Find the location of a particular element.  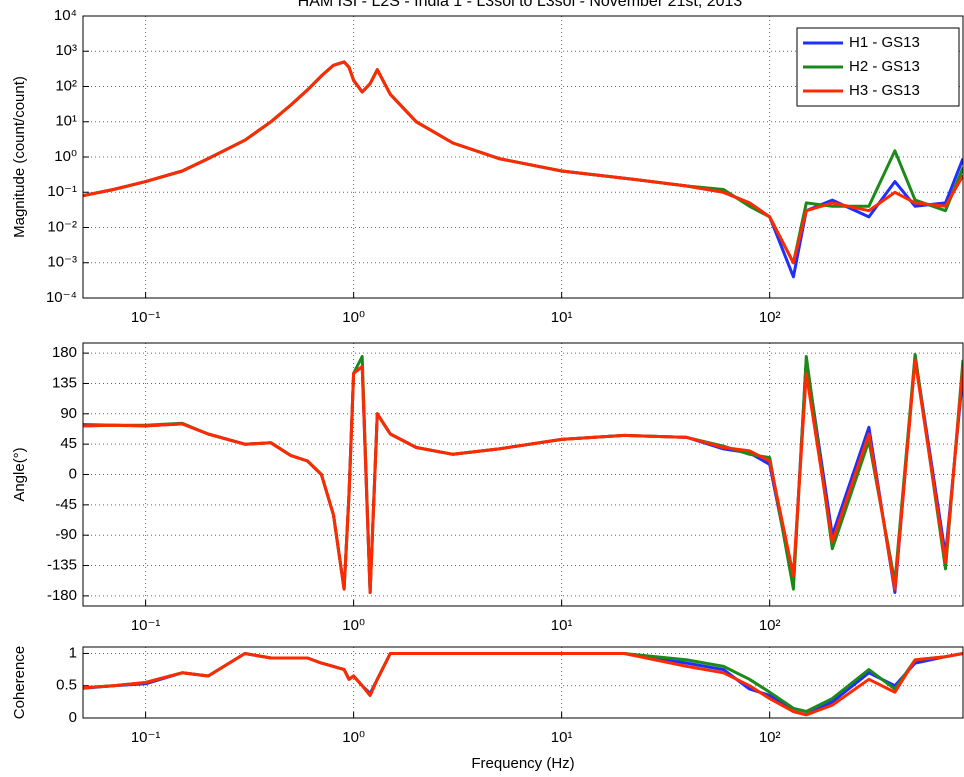

y-tick-label: 10³ is located at coordinates (66, 50).